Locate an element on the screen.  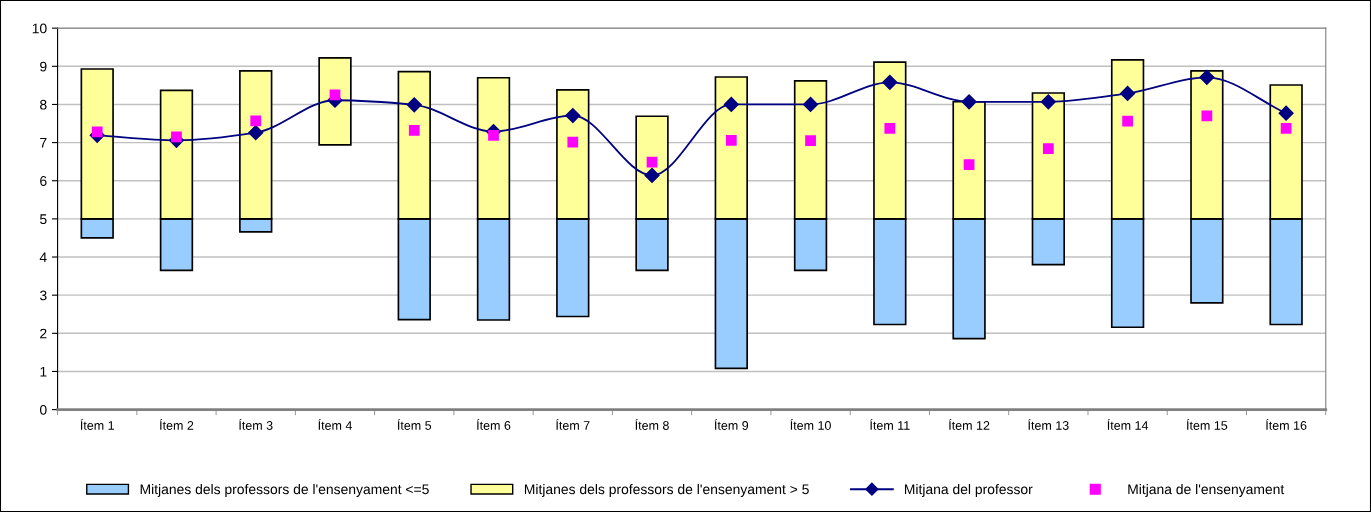
y-tick-label: 6 is located at coordinates (43, 181).